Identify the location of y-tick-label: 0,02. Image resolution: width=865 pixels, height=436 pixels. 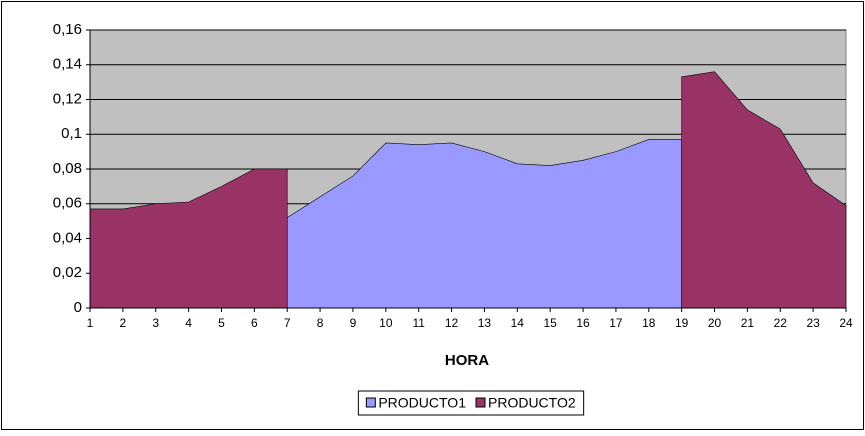
(67, 272).